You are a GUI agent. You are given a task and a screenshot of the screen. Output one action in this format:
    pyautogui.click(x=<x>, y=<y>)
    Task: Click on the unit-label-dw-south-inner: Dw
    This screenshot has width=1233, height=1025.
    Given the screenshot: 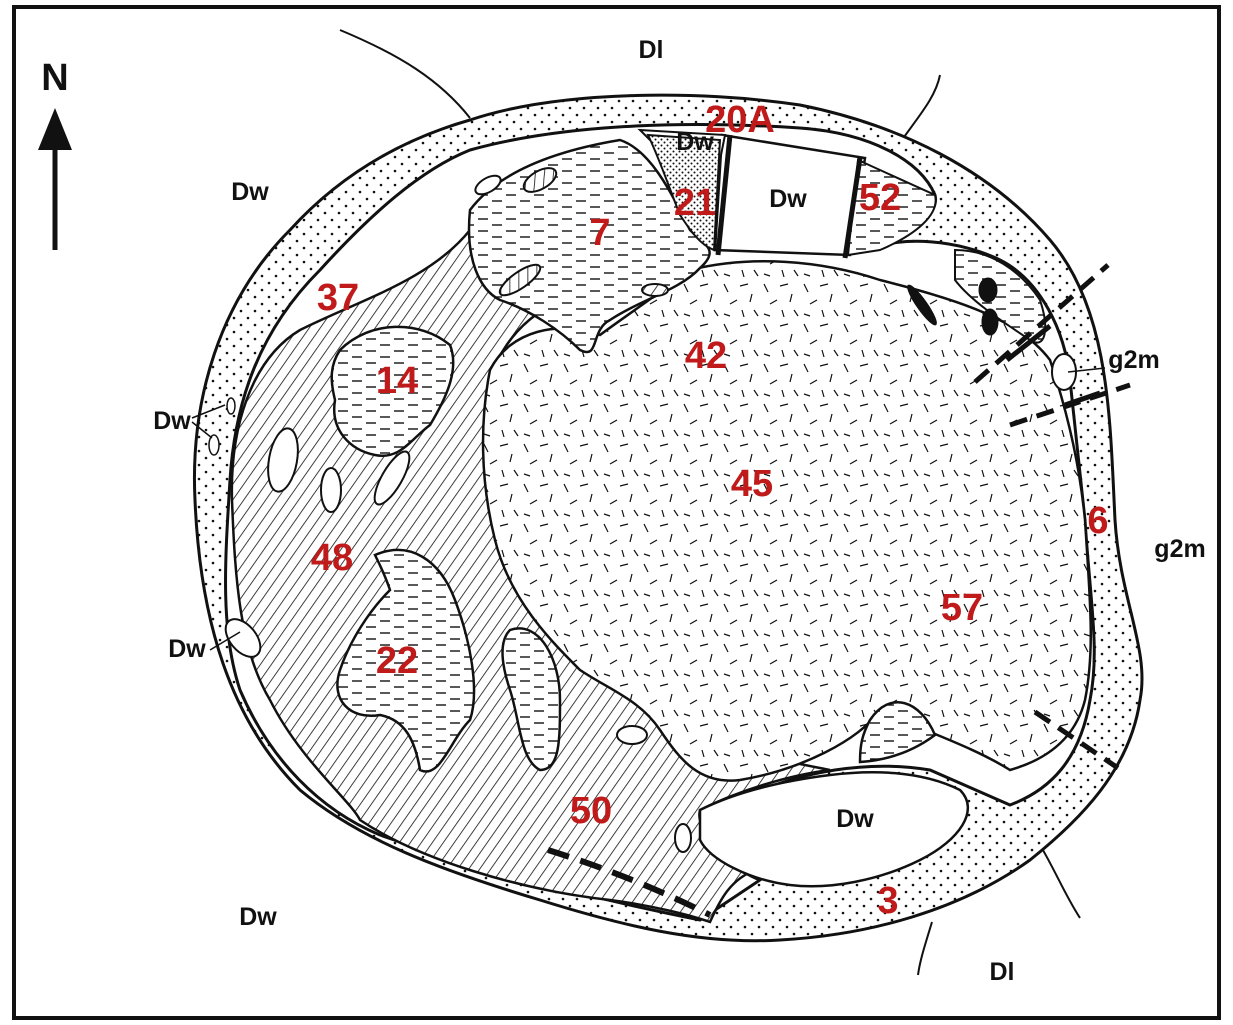 What is the action you would take?
    pyautogui.click(x=855, y=819)
    